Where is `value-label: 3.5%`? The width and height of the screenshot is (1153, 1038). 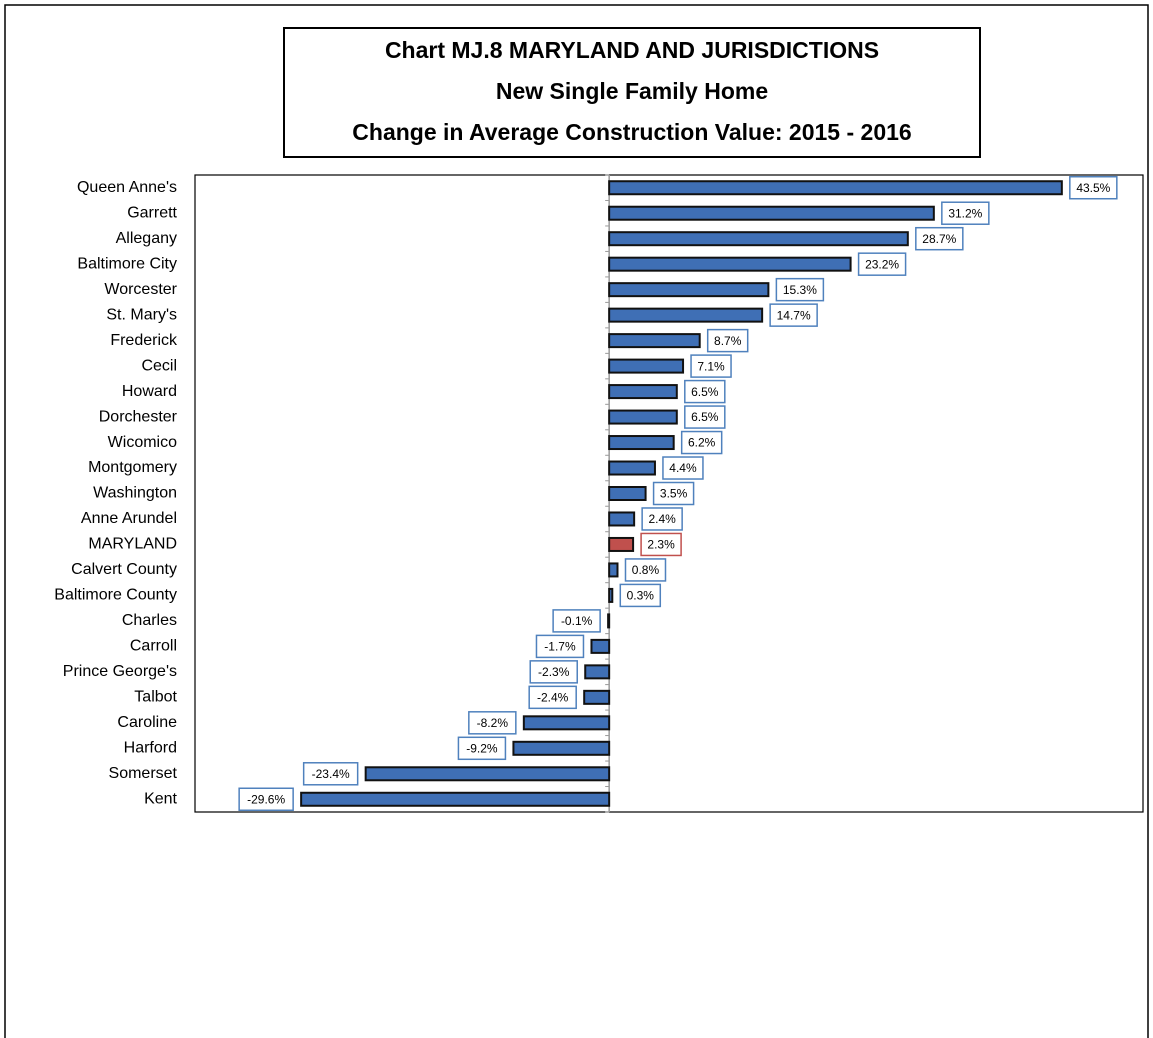
value-label: 3.5% is located at coordinates (674, 494).